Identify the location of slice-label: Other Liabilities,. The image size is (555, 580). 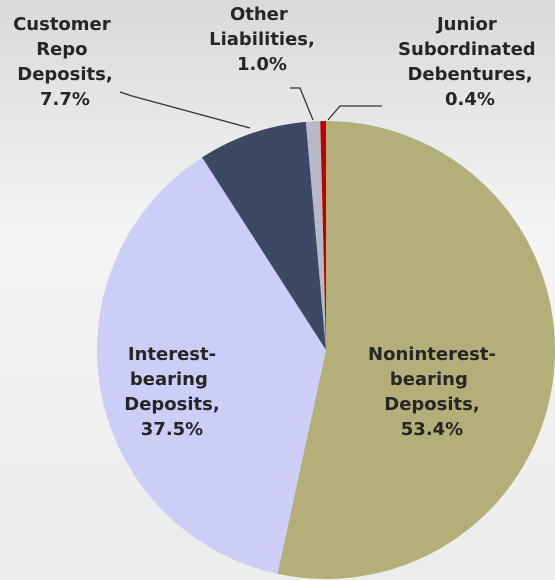
(262, 27).